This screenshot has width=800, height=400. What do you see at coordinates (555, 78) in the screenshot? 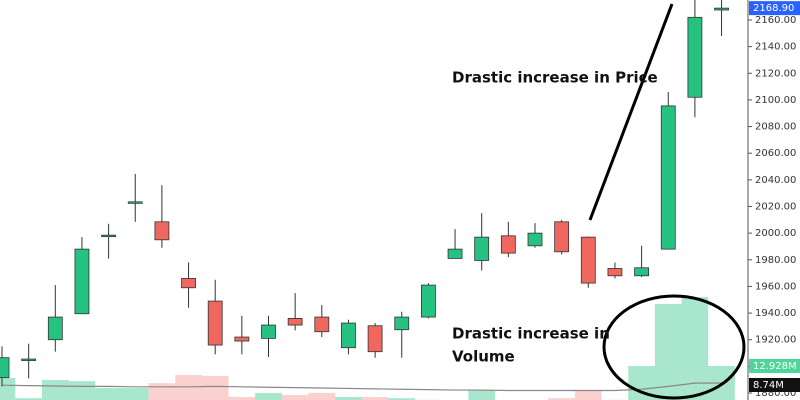
I see `annotation: Drastic increase in Price` at bounding box center [555, 78].